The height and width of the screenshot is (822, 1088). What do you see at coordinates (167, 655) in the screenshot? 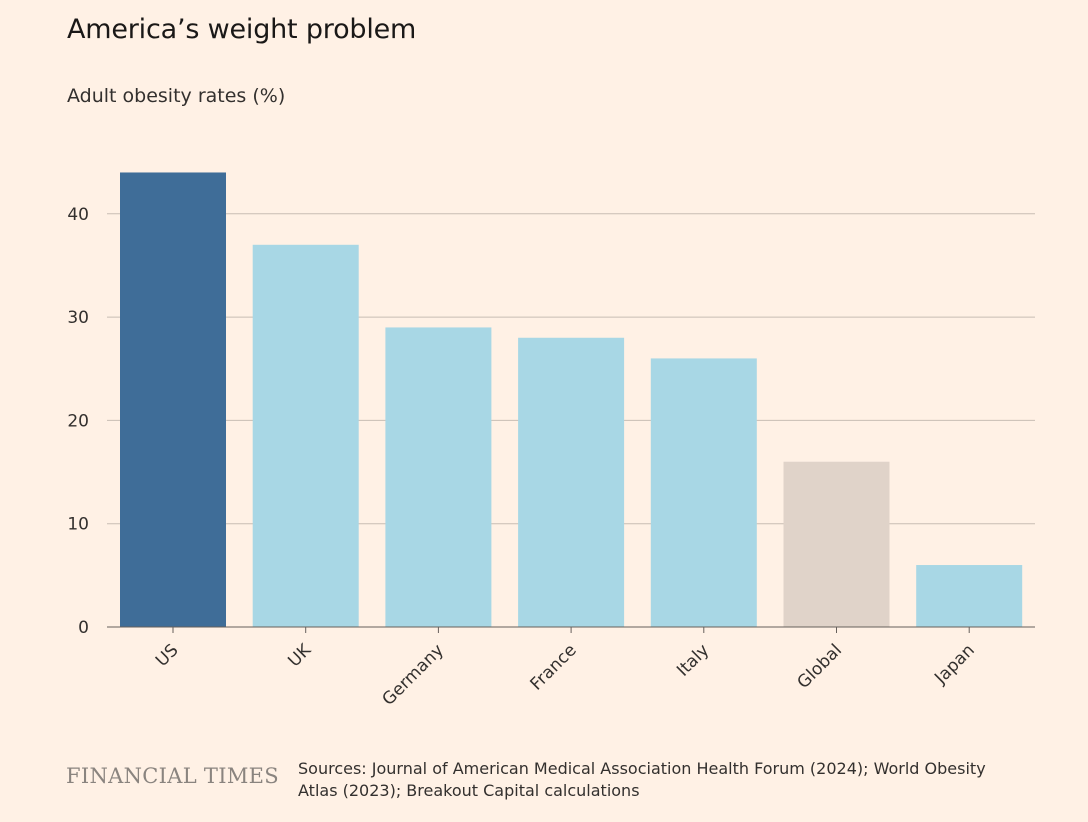
I see `x-tick-label-us: US` at bounding box center [167, 655].